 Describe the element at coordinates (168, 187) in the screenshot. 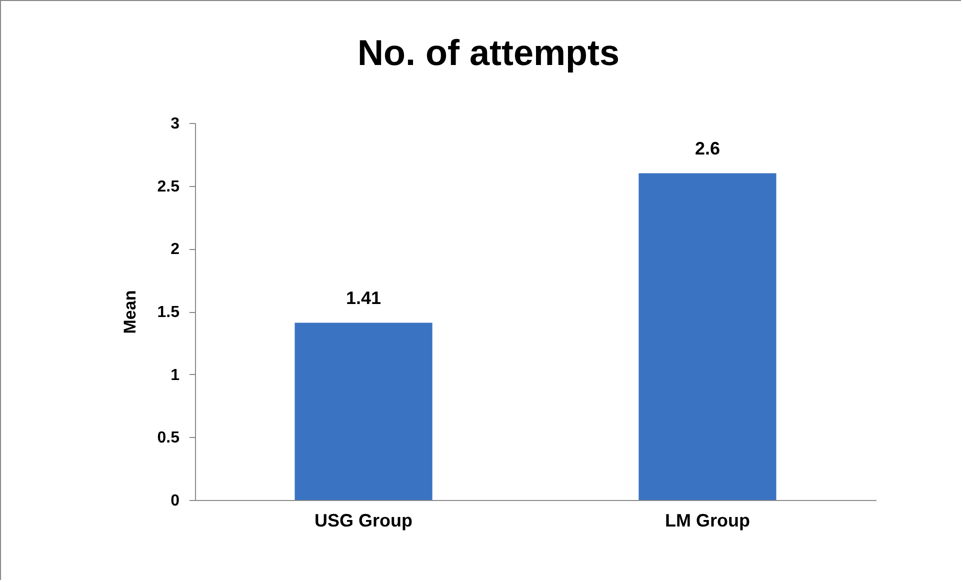

I see `y-tick-label: 2.5` at that location.